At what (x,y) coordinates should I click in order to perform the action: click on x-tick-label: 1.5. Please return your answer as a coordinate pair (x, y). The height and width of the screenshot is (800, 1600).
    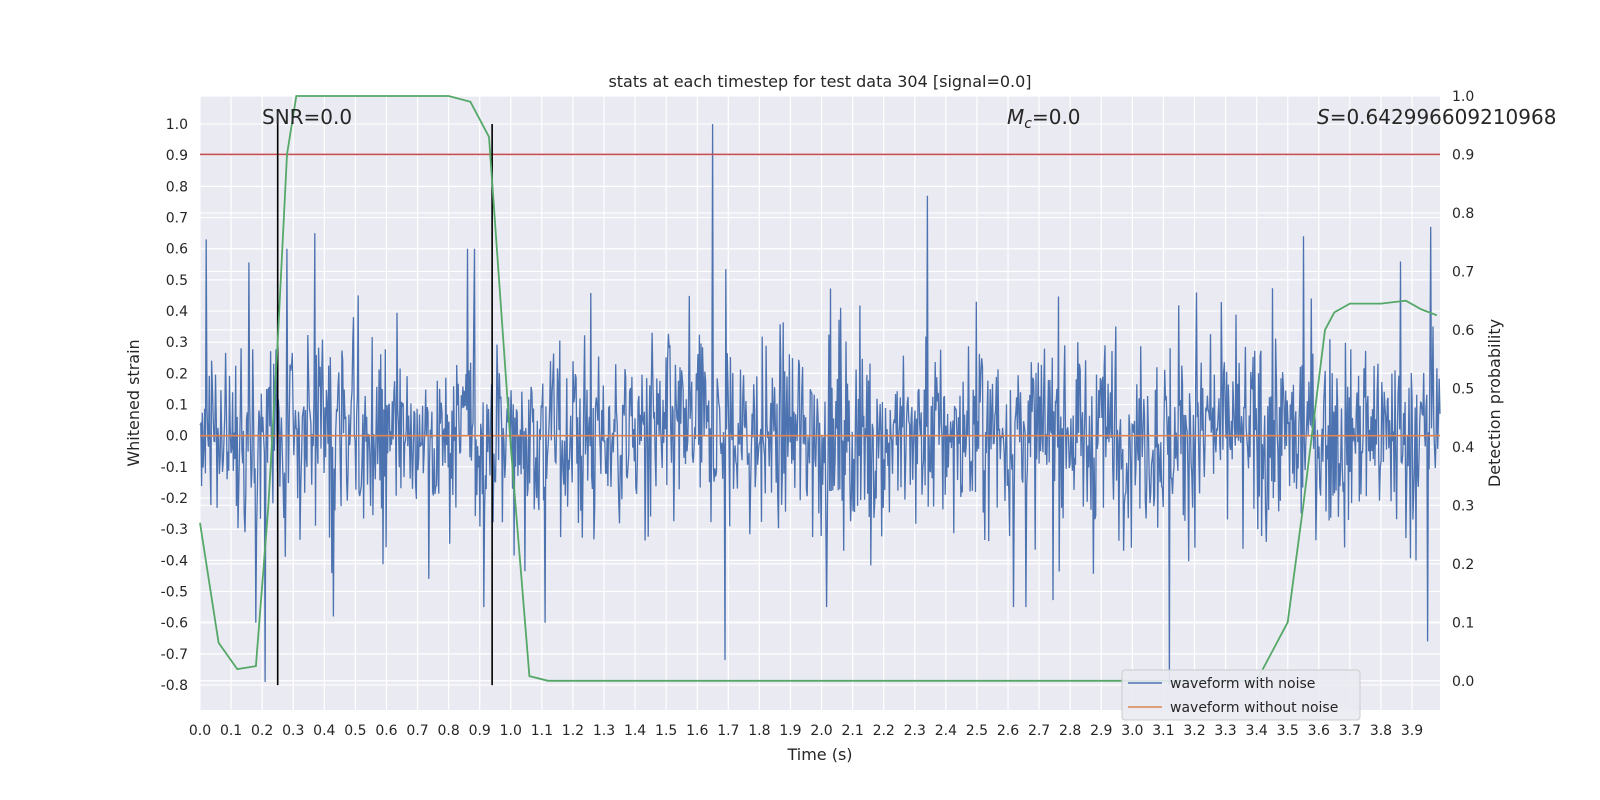
    Looking at the image, I should click on (666, 731).